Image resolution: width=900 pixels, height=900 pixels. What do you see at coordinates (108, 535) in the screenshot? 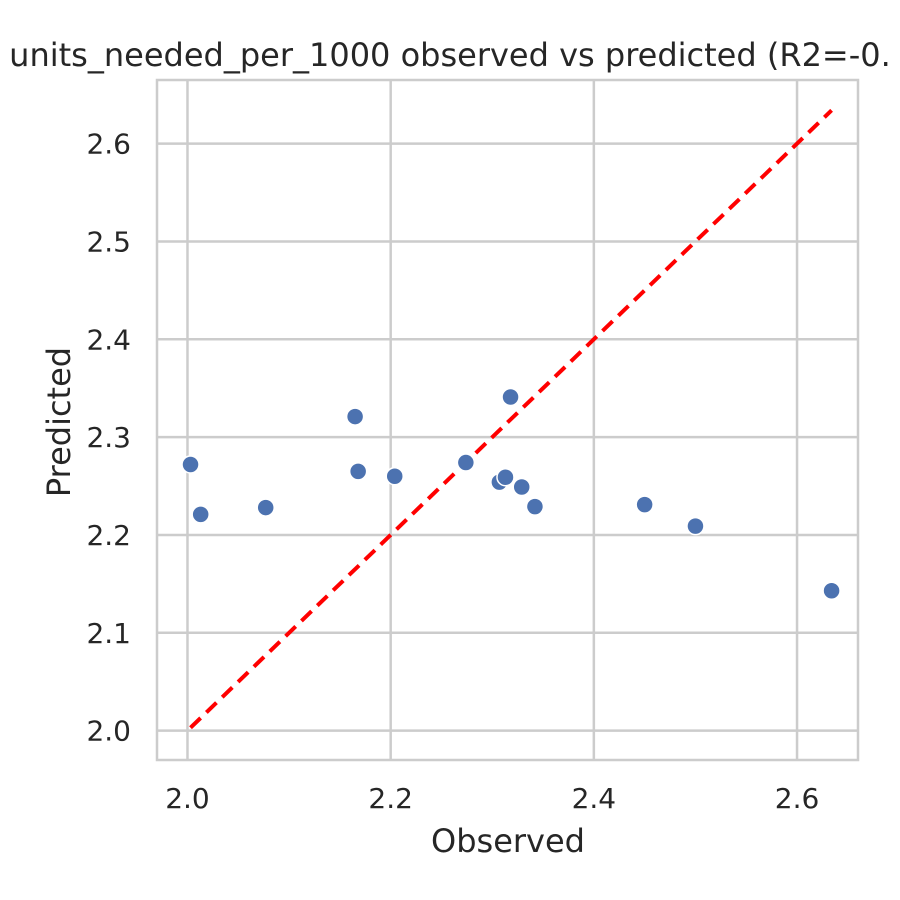
I see `y-tick-label: 2.2` at bounding box center [108, 535].